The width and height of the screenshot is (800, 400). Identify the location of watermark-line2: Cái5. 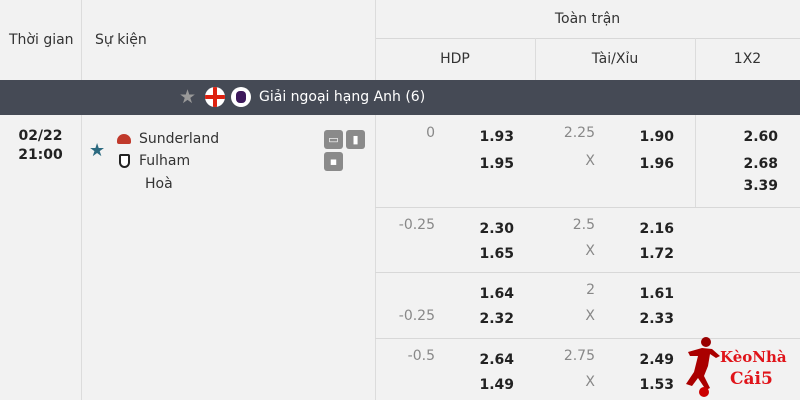
(751, 379).